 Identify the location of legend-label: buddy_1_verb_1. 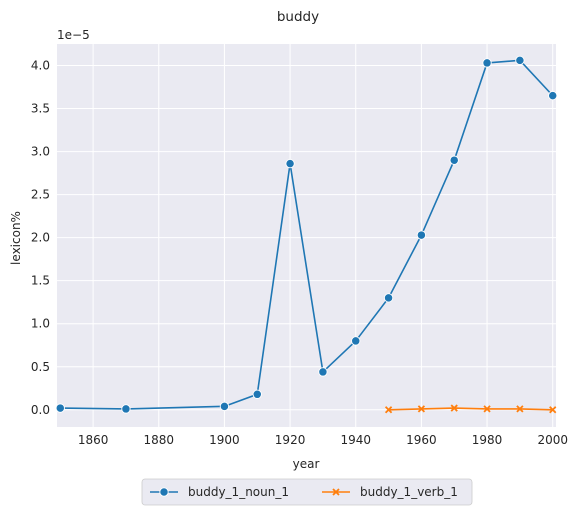
(409, 492).